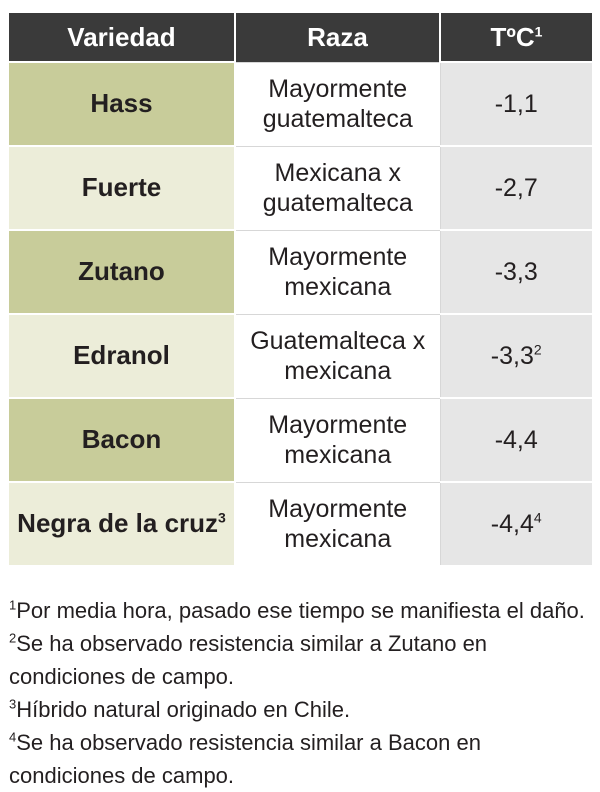  What do you see at coordinates (516, 187) in the screenshot?
I see `temperature-cell: -2,7` at bounding box center [516, 187].